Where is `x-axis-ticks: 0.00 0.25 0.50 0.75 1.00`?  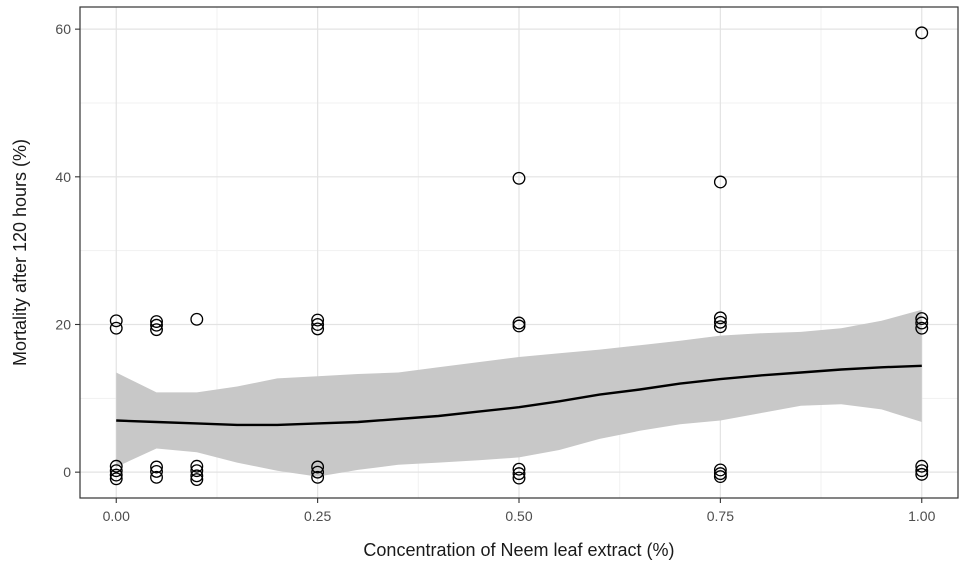 x-axis-ticks: 0.00 0.25 0.50 0.75 1.00 is located at coordinates (519, 511).